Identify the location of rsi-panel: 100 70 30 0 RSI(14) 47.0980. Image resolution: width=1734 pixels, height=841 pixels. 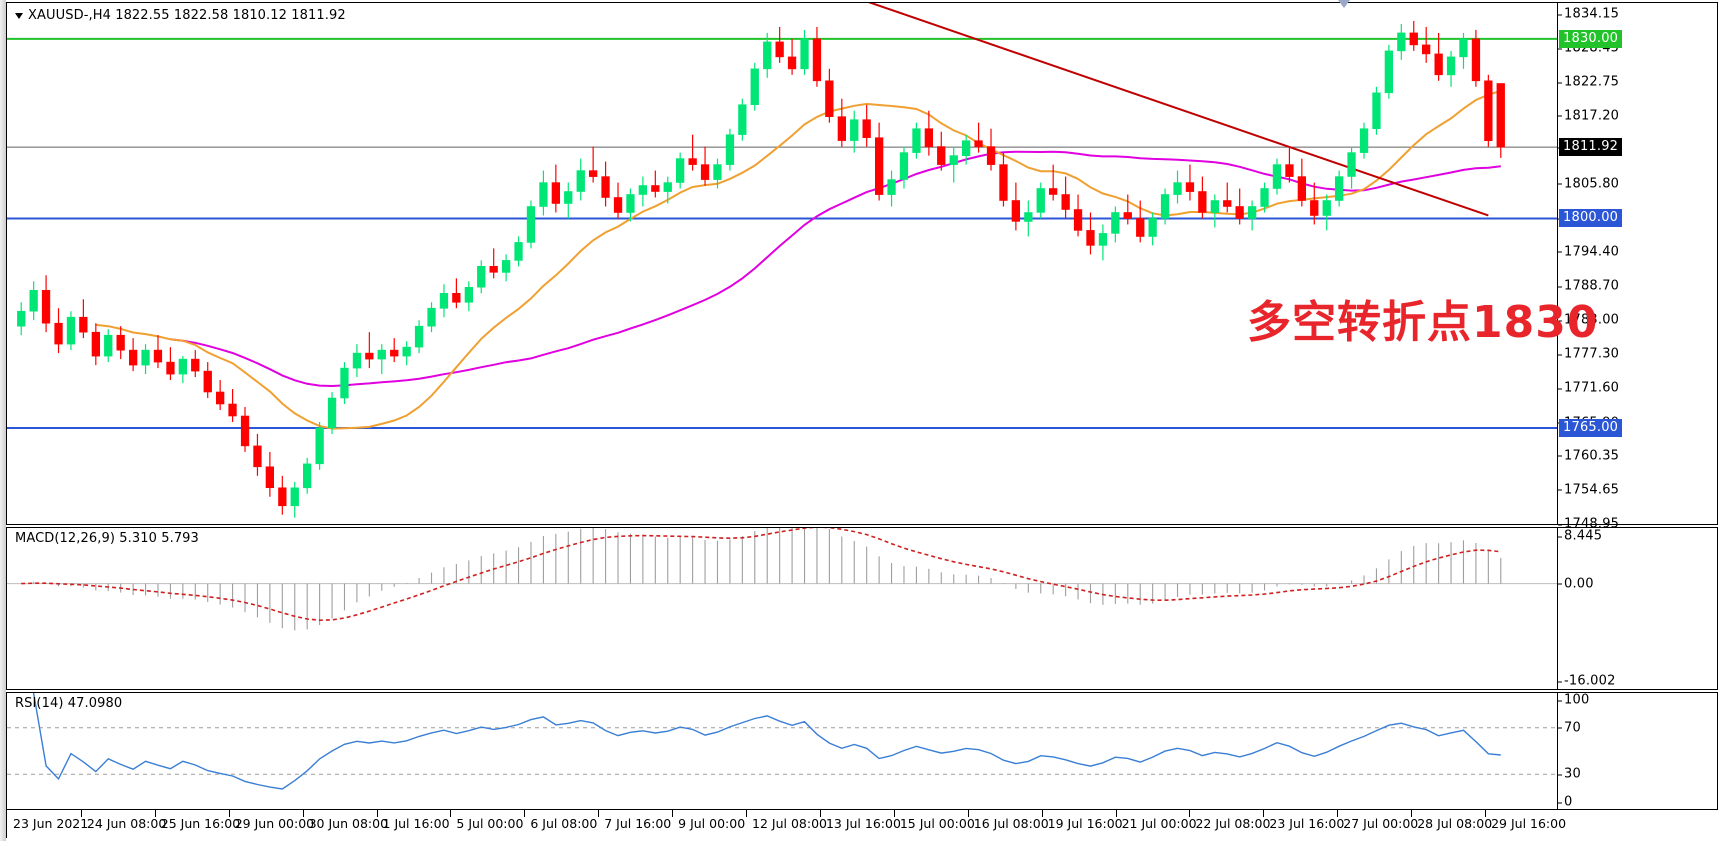
(862, 751).